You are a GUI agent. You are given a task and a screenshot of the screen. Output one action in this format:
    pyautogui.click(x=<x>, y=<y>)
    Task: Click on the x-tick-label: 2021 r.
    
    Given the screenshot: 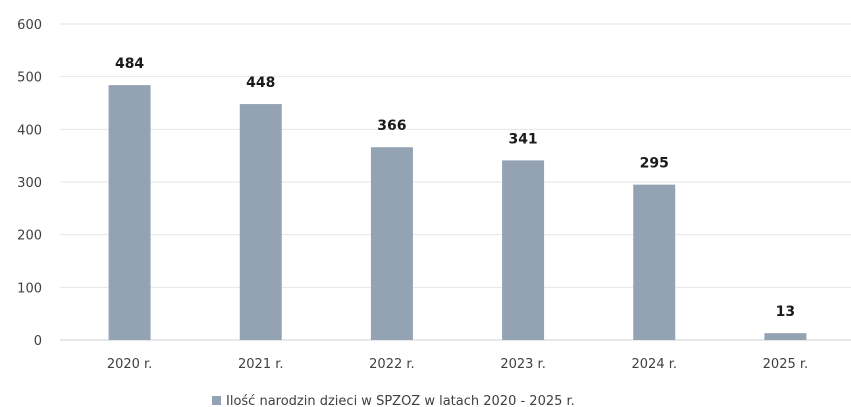 What is the action you would take?
    pyautogui.click(x=261, y=364)
    